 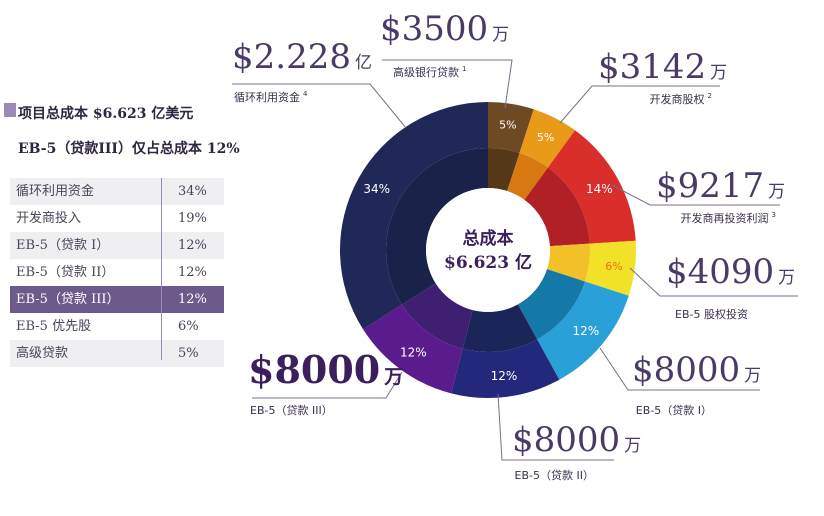 I want to click on callout-caption: EB-5（贷款 III）, so click(x=291, y=410).